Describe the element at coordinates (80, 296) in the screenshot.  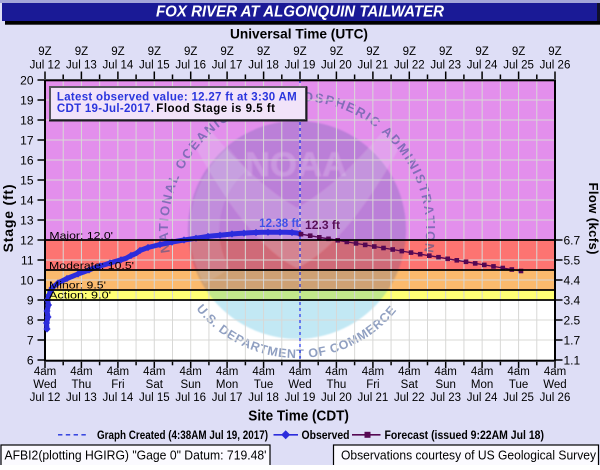
I see `svg-text: Action: 9.0'` at that location.